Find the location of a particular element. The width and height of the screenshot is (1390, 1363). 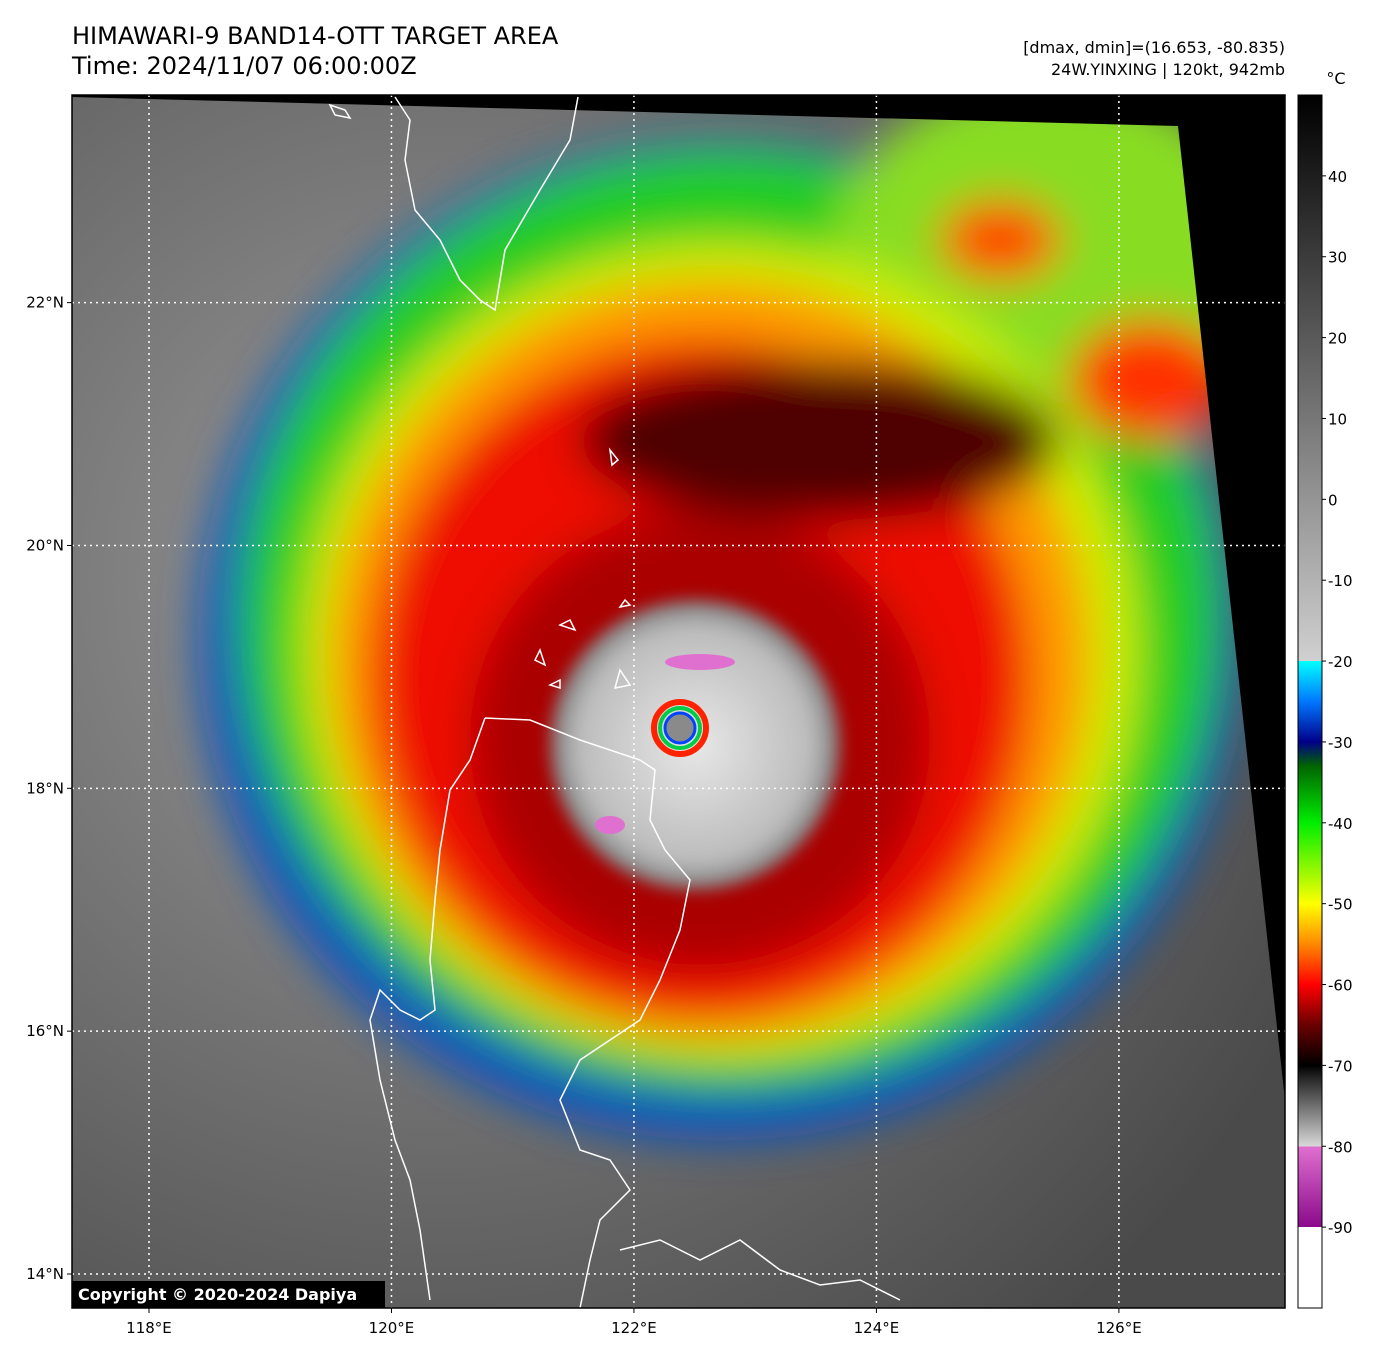

colorbar-tick-label: -70 is located at coordinates (1340, 1066).